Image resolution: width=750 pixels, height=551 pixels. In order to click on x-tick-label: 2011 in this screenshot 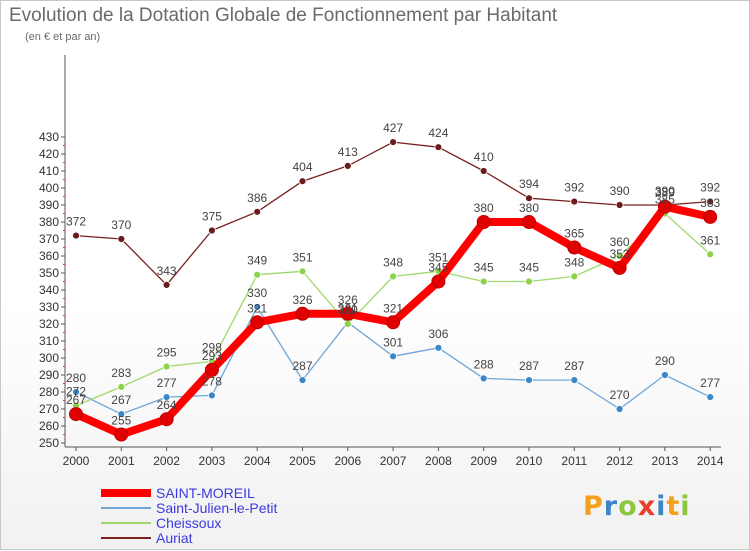, I will do `click(574, 461)`.